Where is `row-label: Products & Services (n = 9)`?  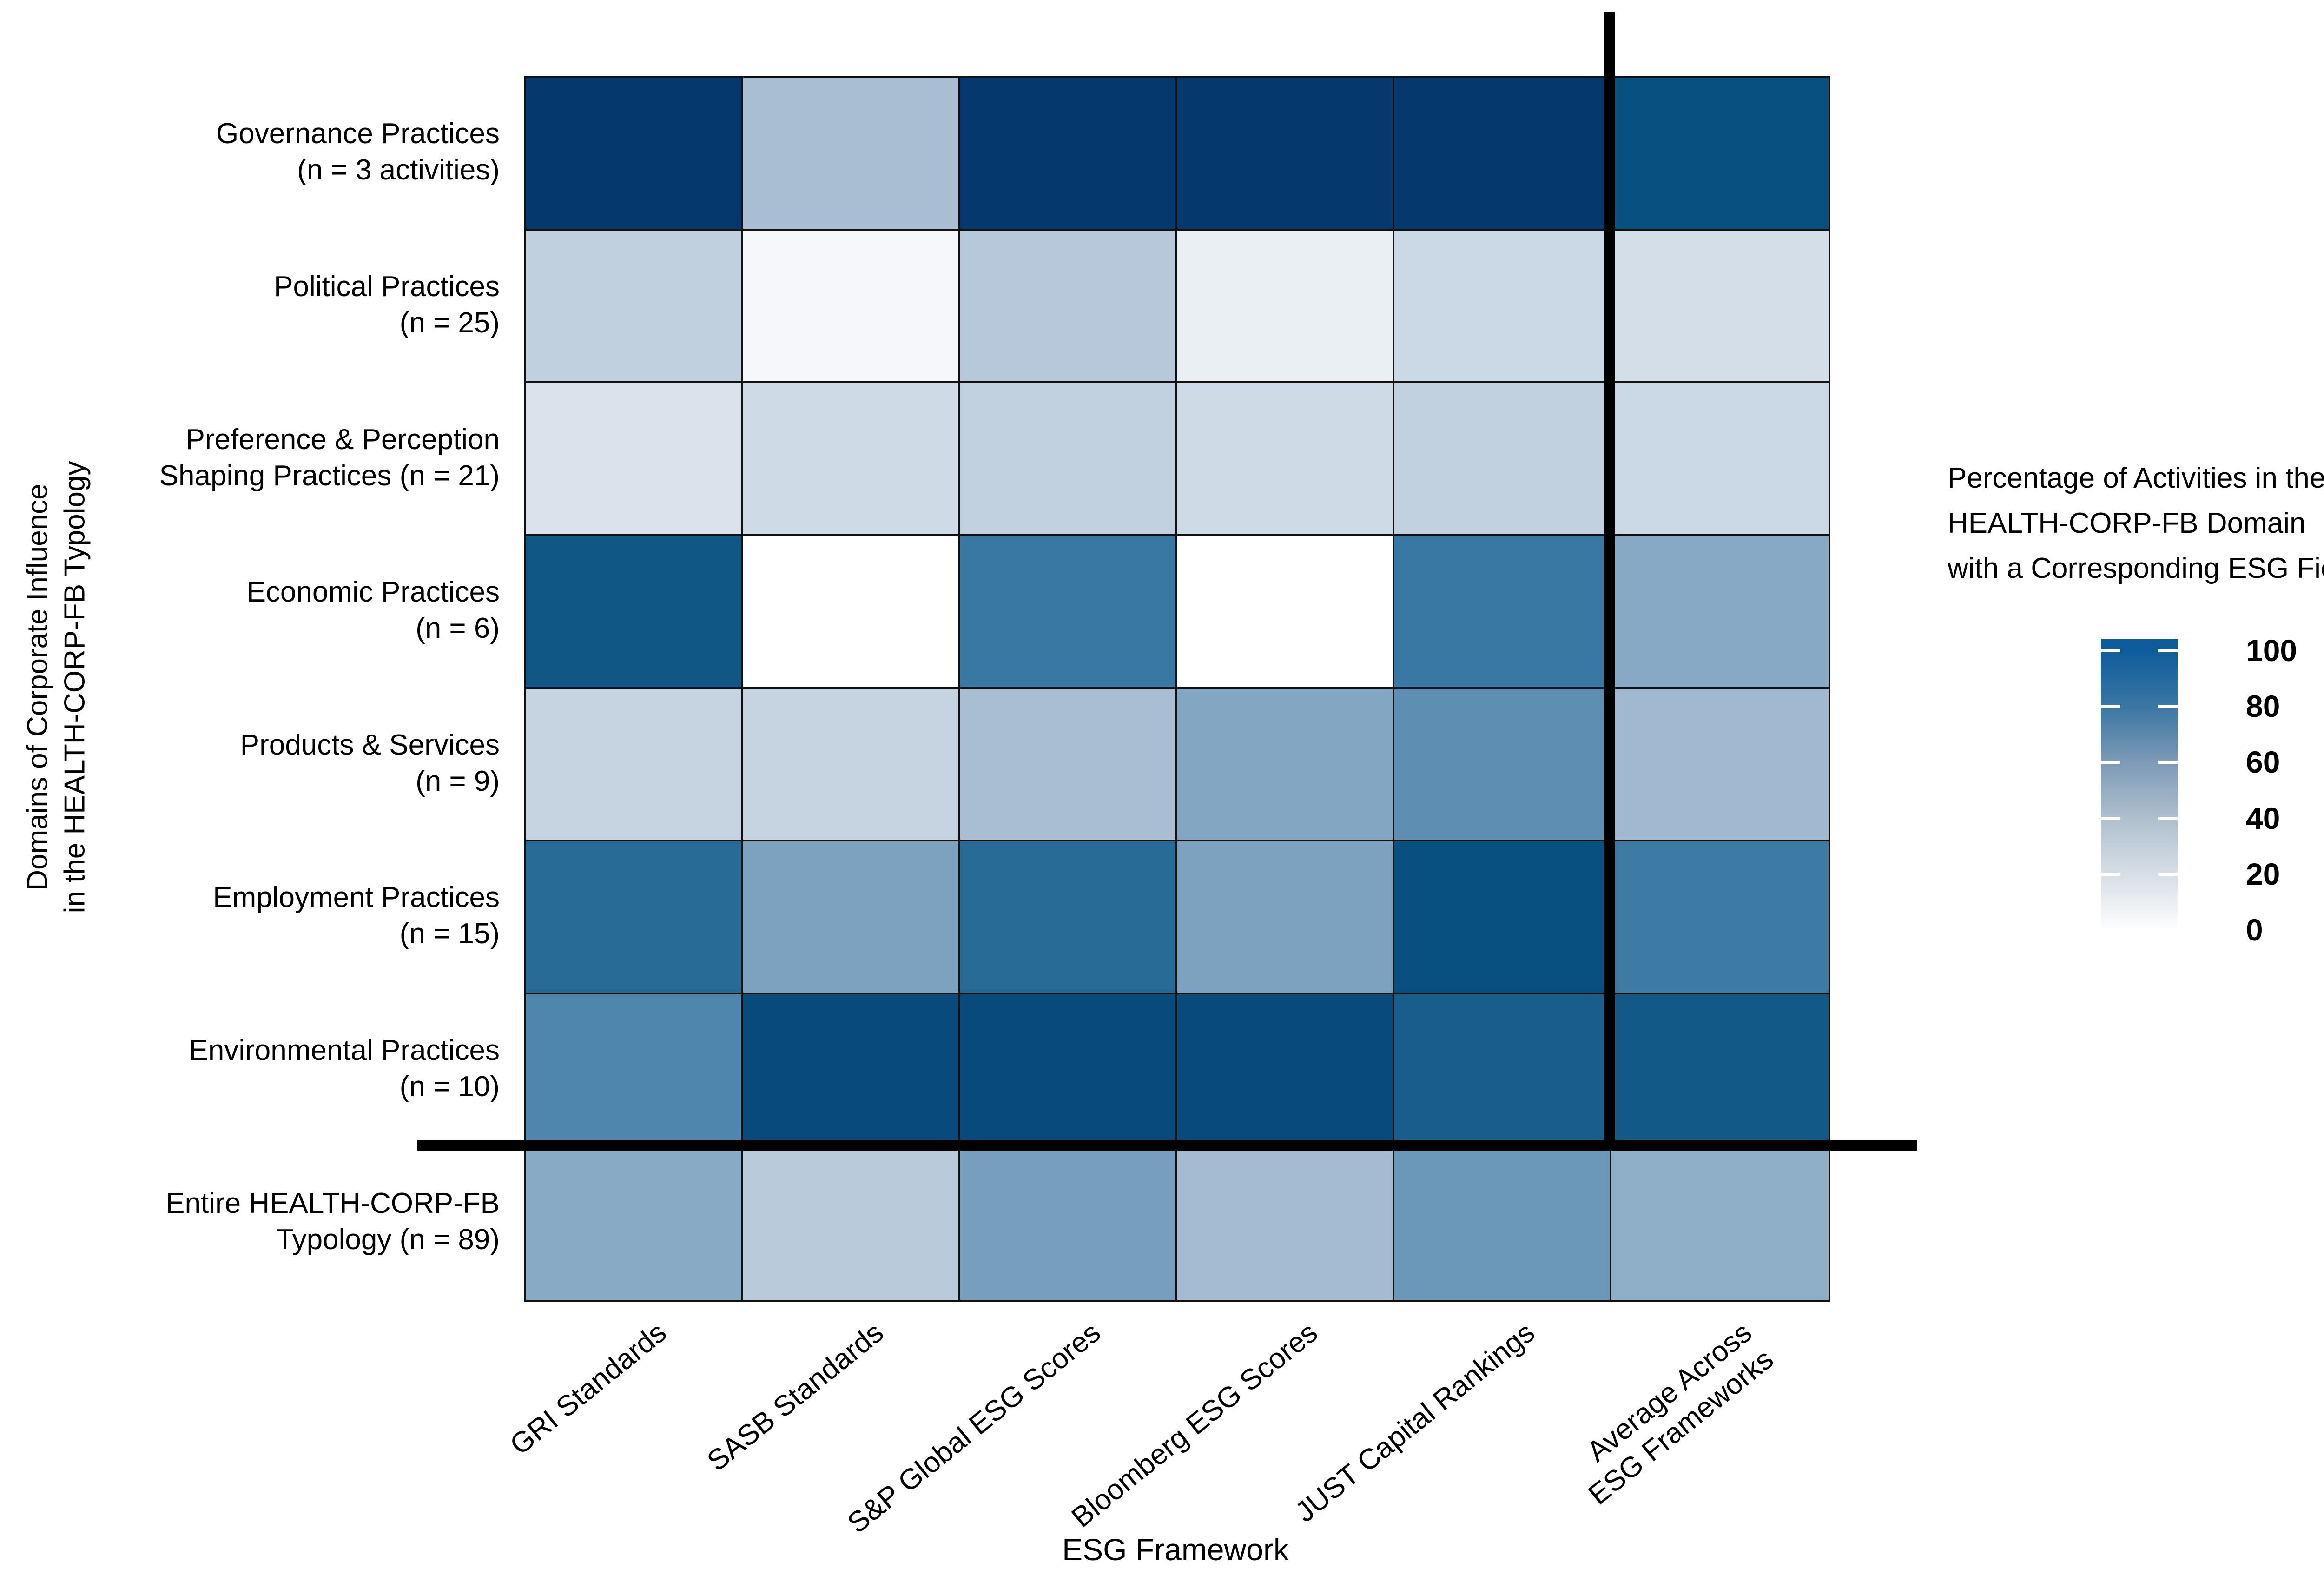 row-label: Products & Services (n = 9) is located at coordinates (258, 763).